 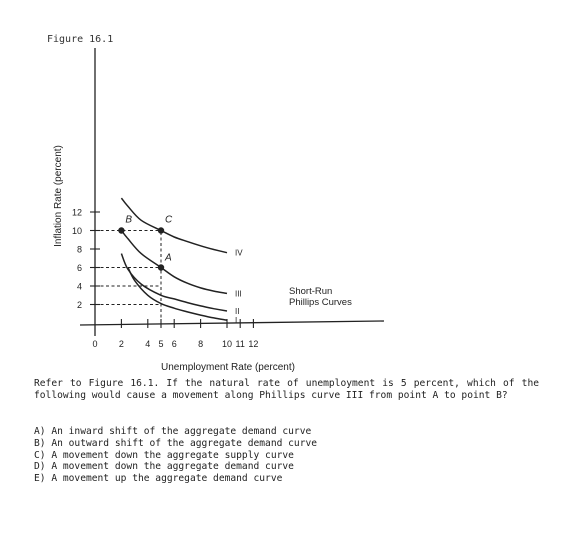 I want to click on x-tick-label: 5, so click(x=160, y=344).